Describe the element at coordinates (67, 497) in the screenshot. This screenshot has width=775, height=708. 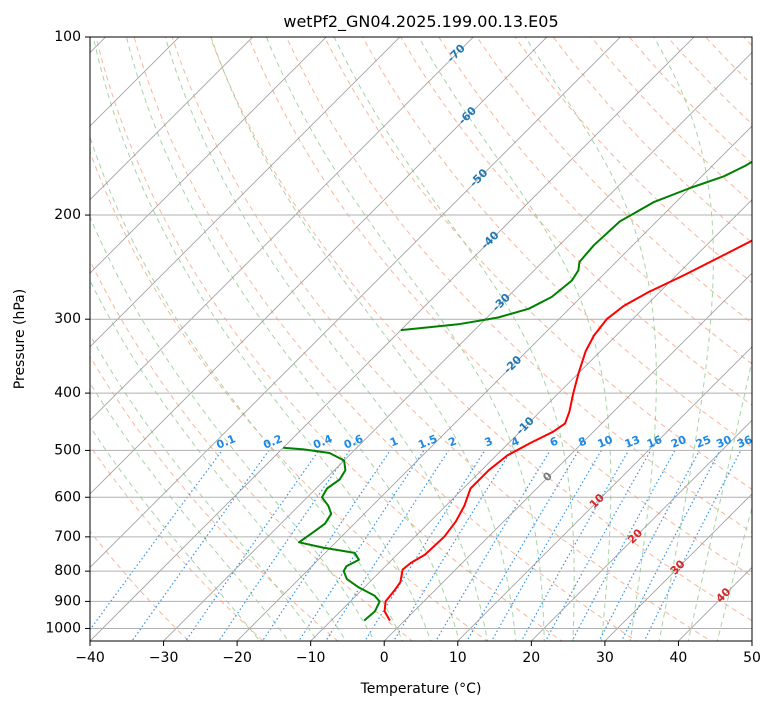
I see `y-tick-label: 600` at that location.